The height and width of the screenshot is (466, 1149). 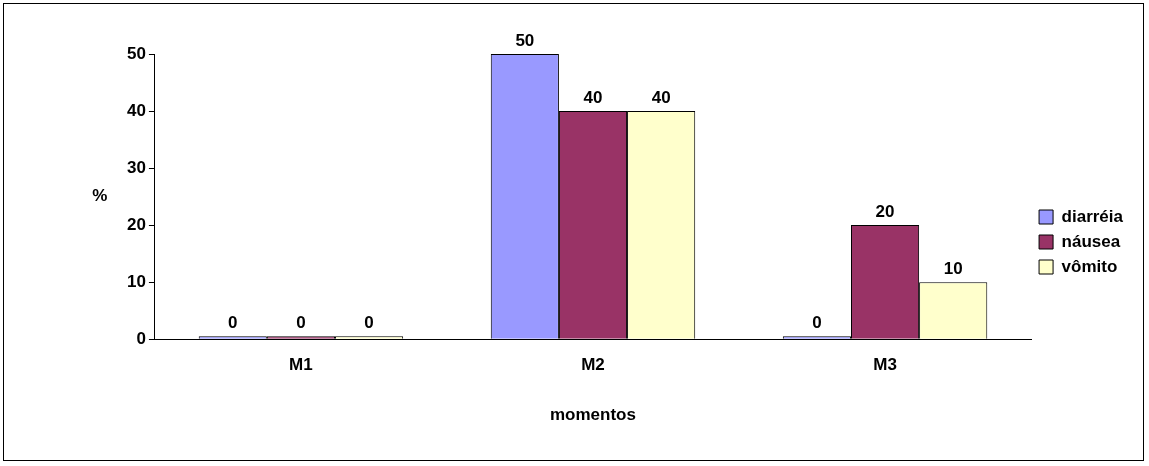 I want to click on x-axis-title: momentos, so click(x=593, y=415).